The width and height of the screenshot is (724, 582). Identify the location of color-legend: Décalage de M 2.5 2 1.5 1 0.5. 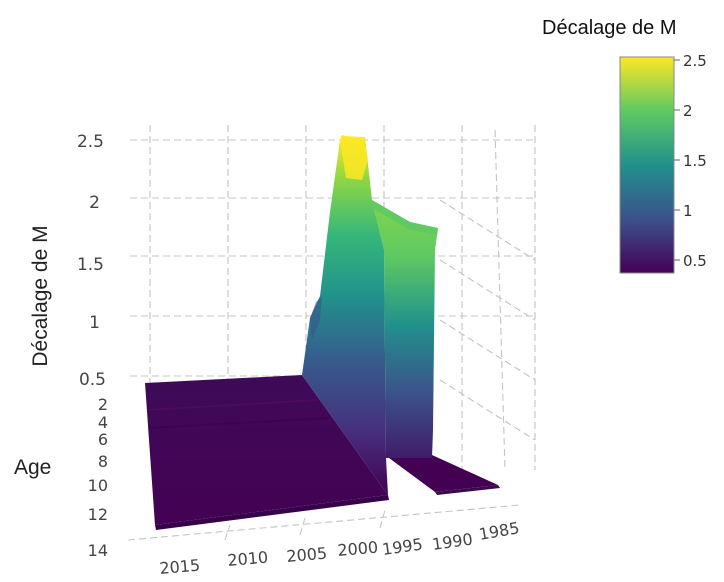
(624, 145).